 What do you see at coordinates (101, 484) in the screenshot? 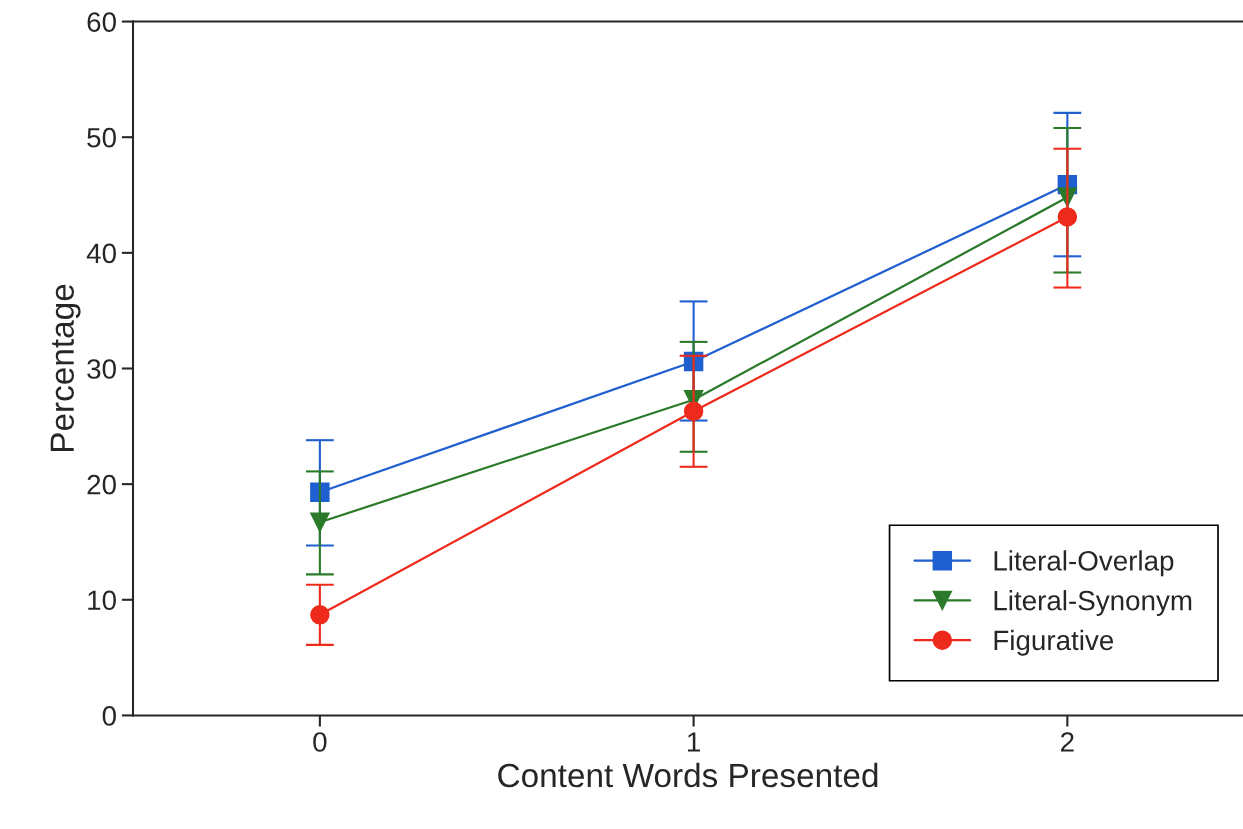
I see `y-tick-label: 20` at bounding box center [101, 484].